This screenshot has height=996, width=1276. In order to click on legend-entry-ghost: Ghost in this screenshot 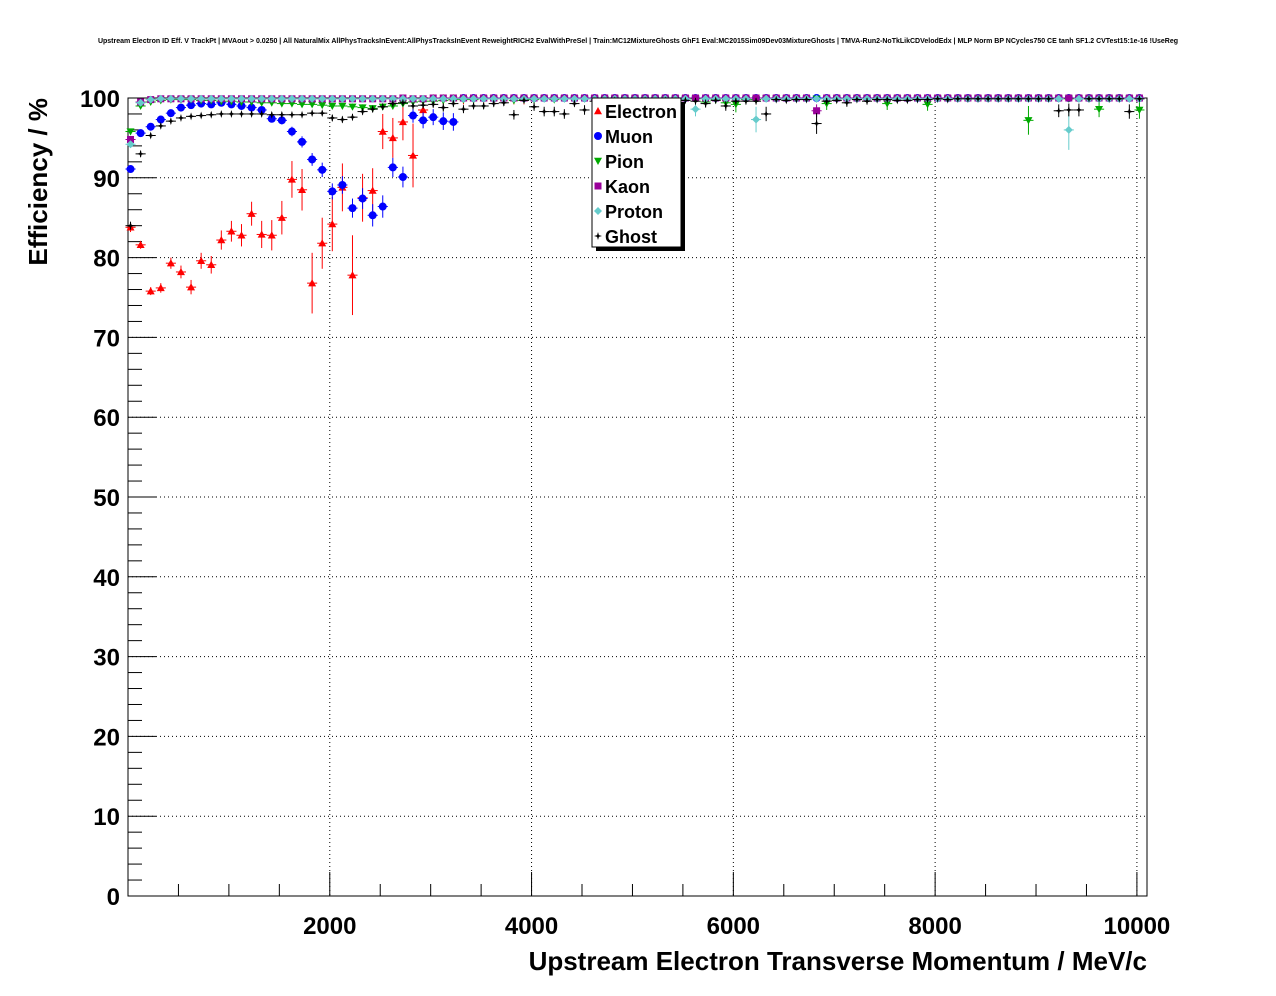, I will do `click(625, 237)`.